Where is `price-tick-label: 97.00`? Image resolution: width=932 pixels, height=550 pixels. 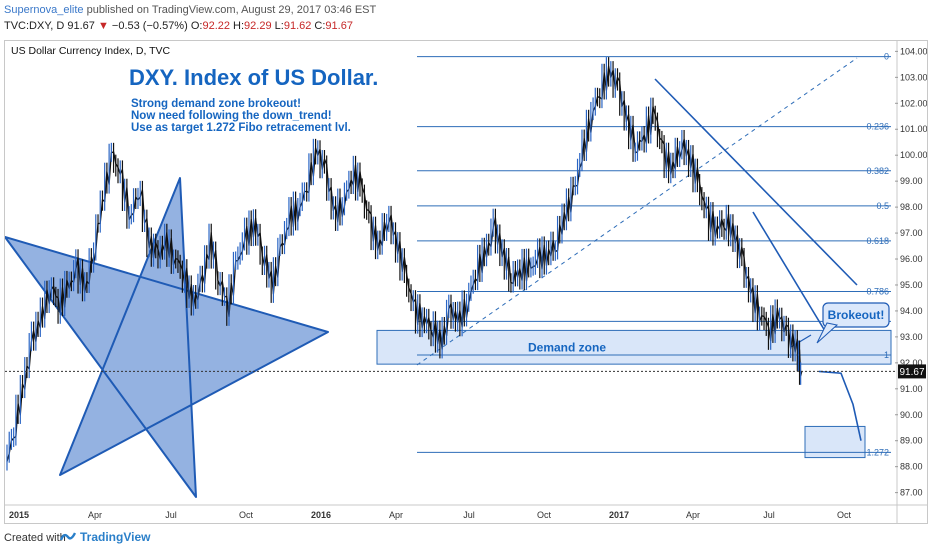 price-tick-label: 97.00 is located at coordinates (911, 233).